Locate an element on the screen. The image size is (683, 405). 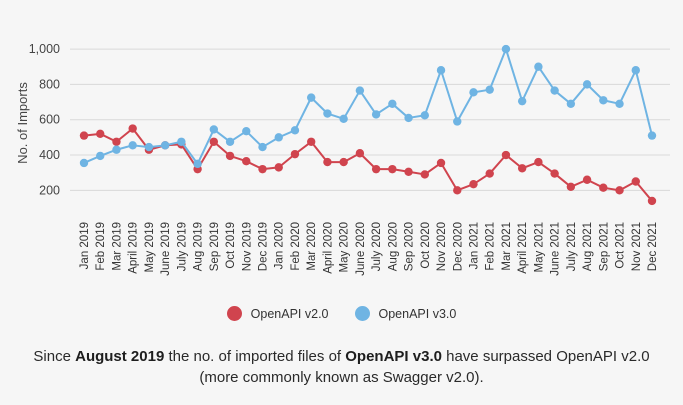
x-tick-label: April 2021 is located at coordinates (523, 248).